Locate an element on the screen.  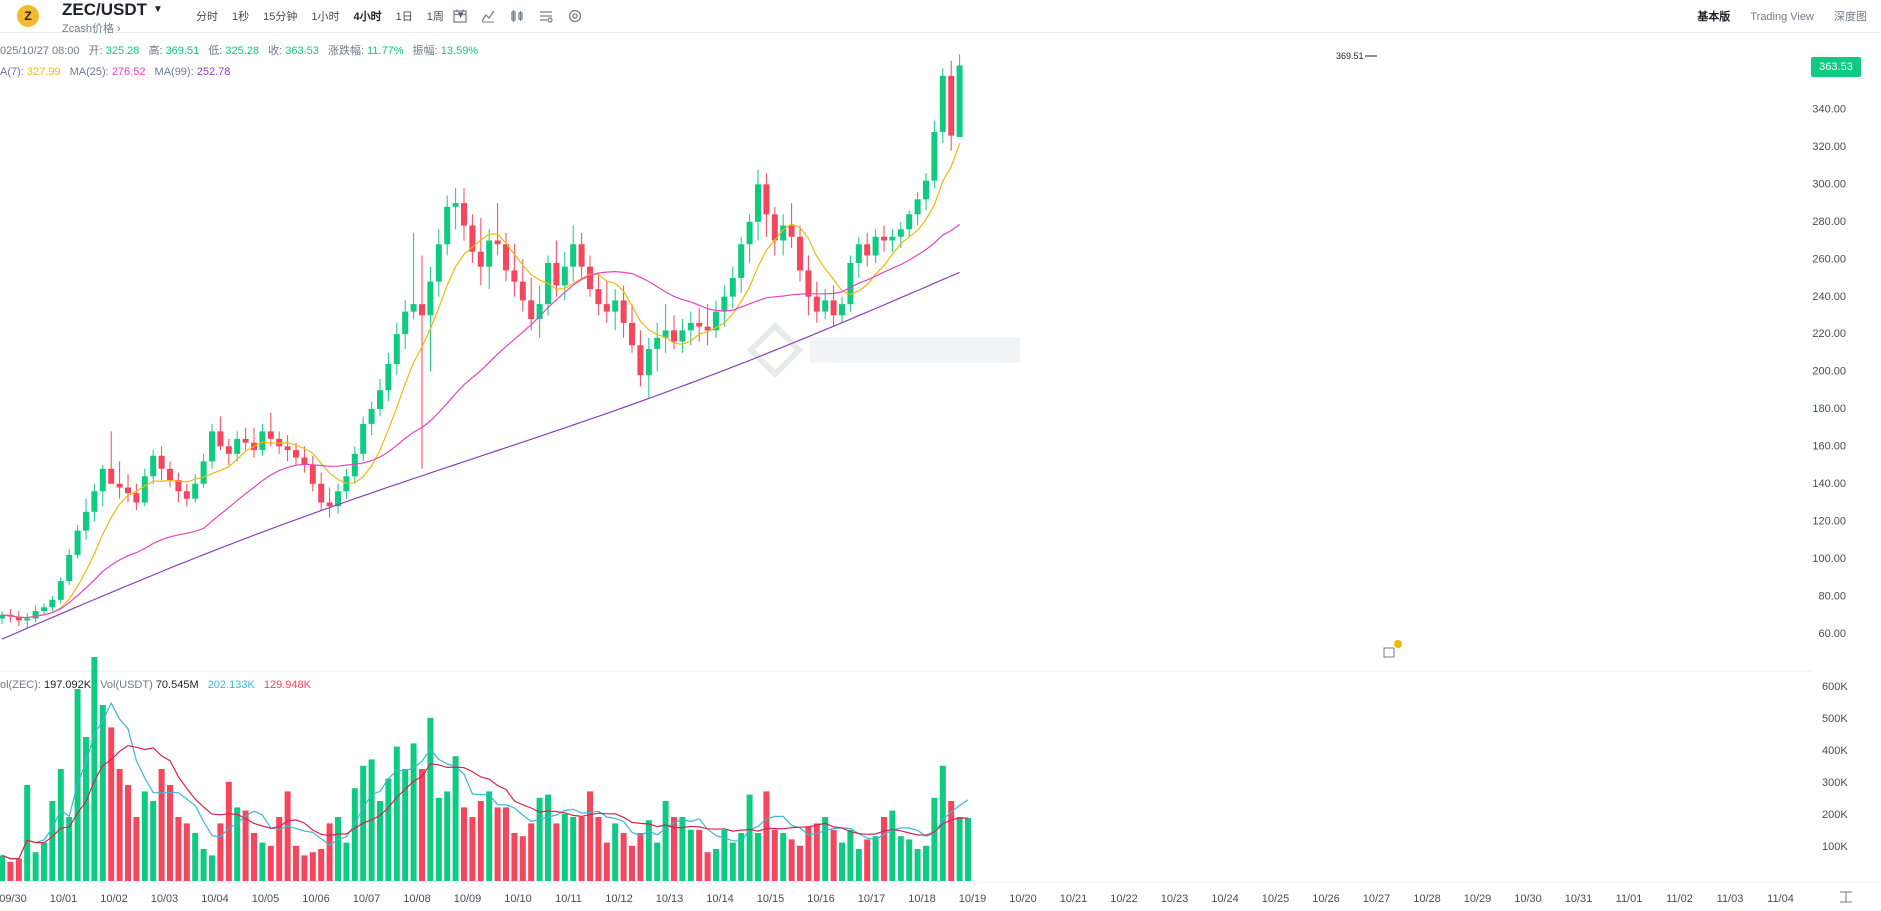
interval-tab-active: 4小时 is located at coordinates (367, 17).